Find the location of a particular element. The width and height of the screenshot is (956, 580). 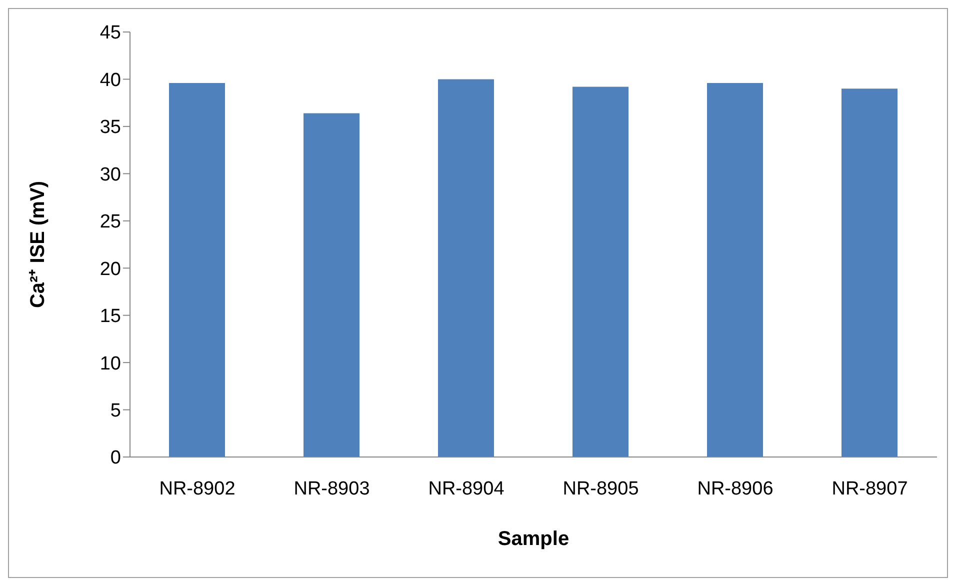

x-tick-label: NR-8905 is located at coordinates (600, 489).